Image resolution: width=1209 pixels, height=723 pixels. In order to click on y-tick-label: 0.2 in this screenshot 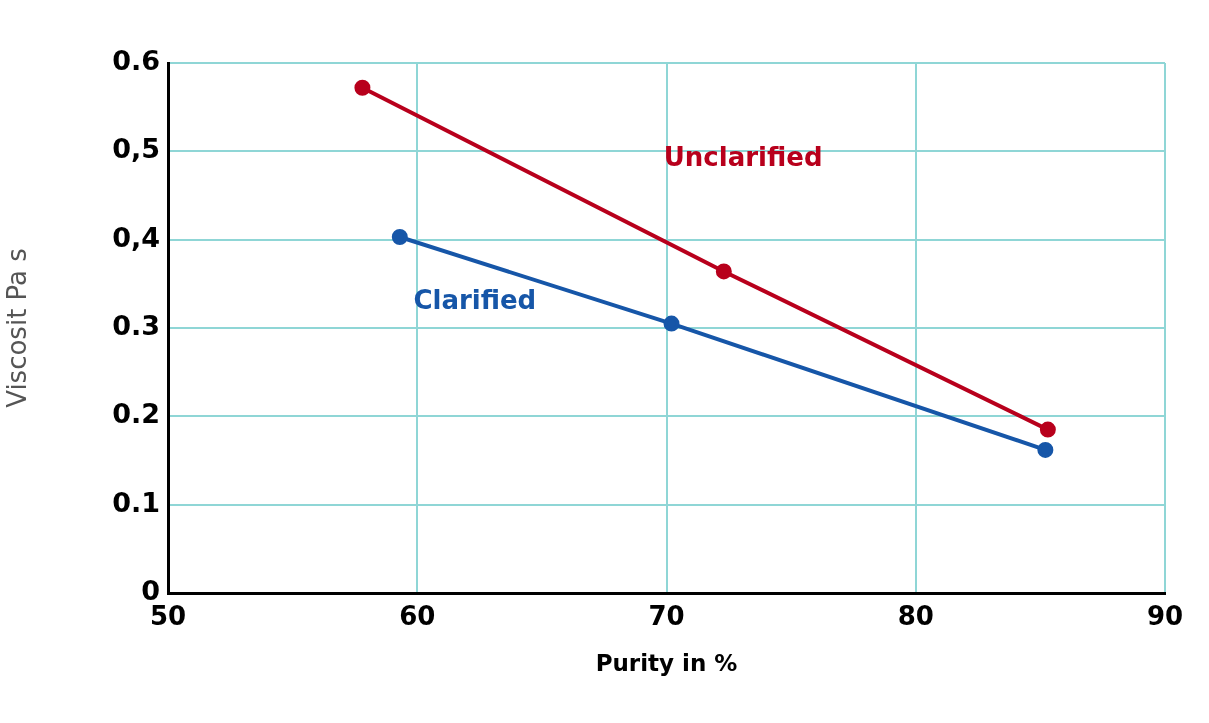, I will do `click(136, 414)`.